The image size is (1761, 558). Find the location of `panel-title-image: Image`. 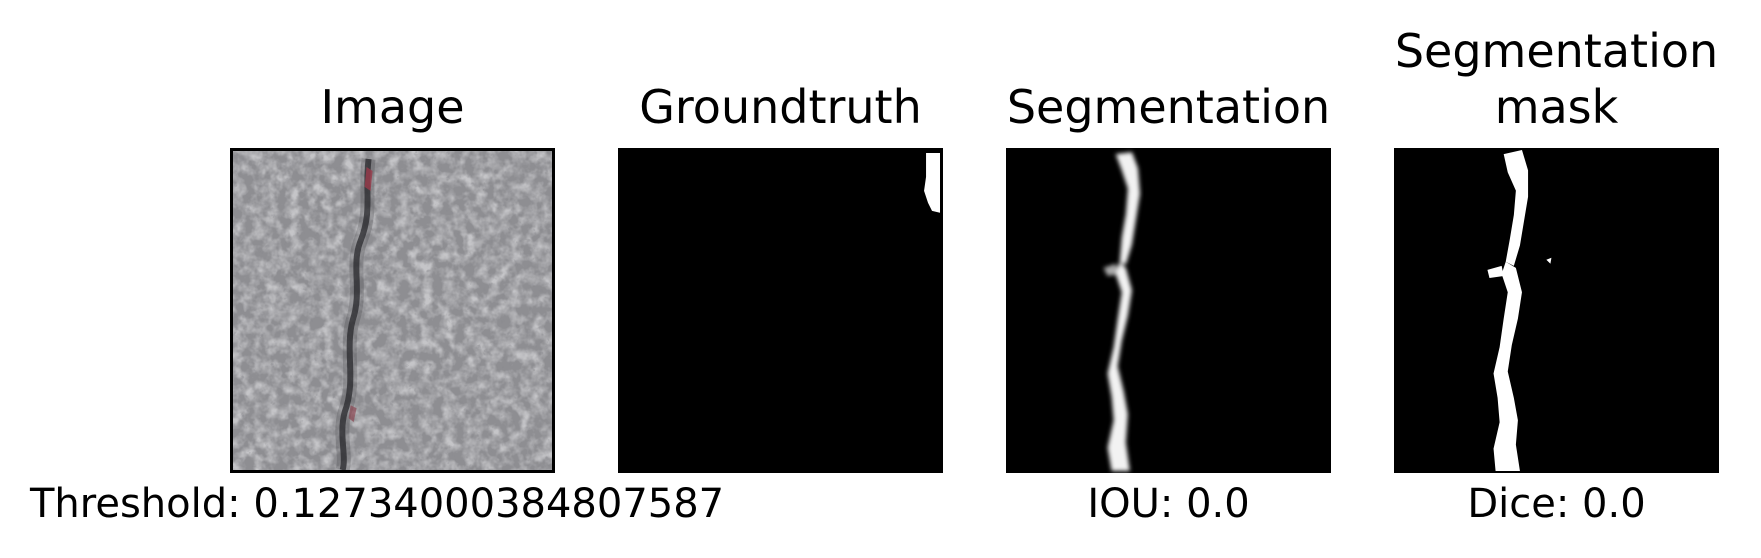

panel-title-image: Image is located at coordinates (392, 107).